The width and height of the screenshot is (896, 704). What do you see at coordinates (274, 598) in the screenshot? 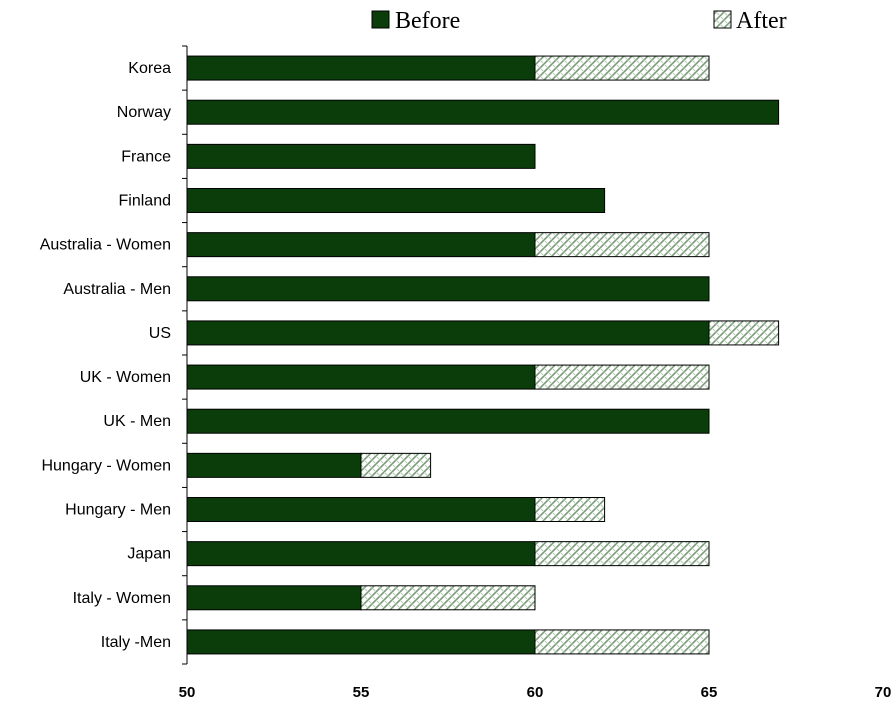
I see `bar-before-italy-women` at bounding box center [274, 598].